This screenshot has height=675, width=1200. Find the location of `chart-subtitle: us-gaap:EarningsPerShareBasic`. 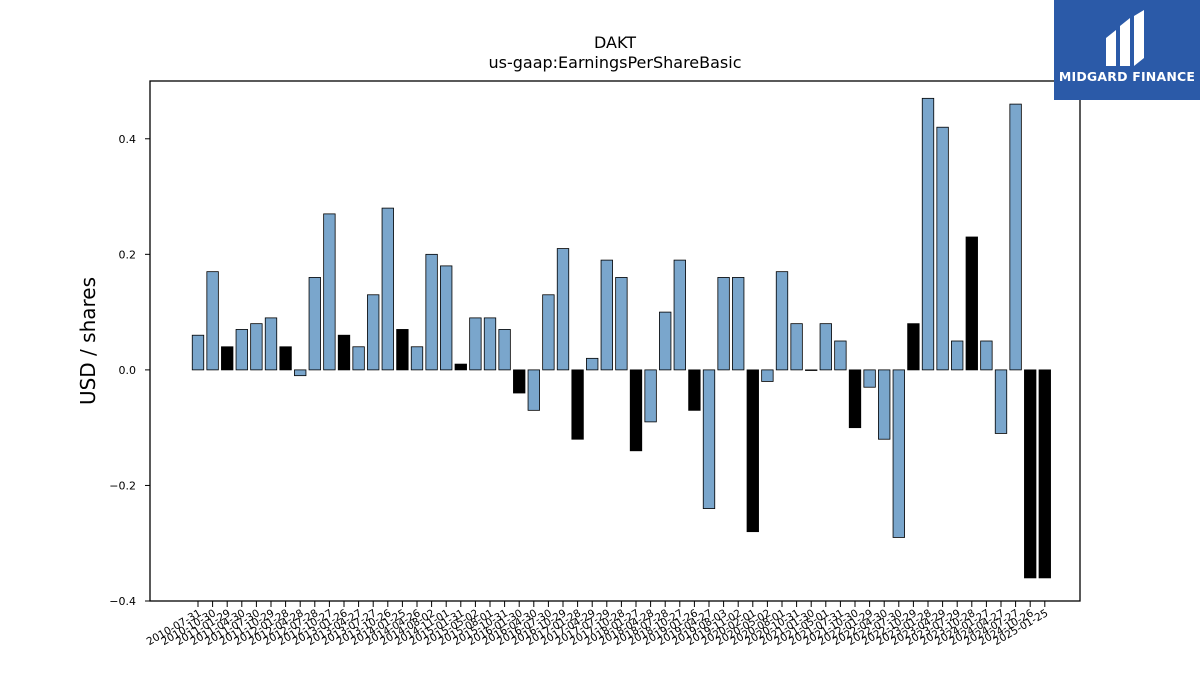

chart-subtitle: us-gaap:EarningsPerShareBasic is located at coordinates (614, 62).